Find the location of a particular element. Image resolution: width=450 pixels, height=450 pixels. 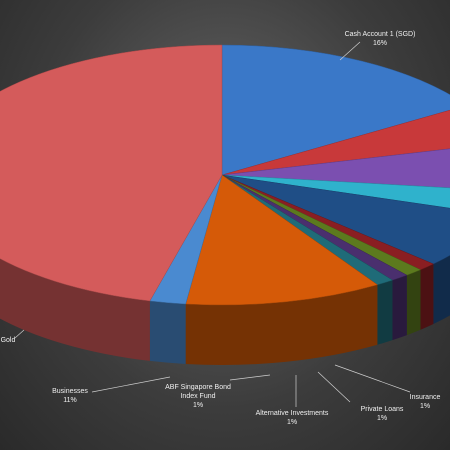

category-label: Cash Account 1 (SGD) is located at coordinates (380, 34).